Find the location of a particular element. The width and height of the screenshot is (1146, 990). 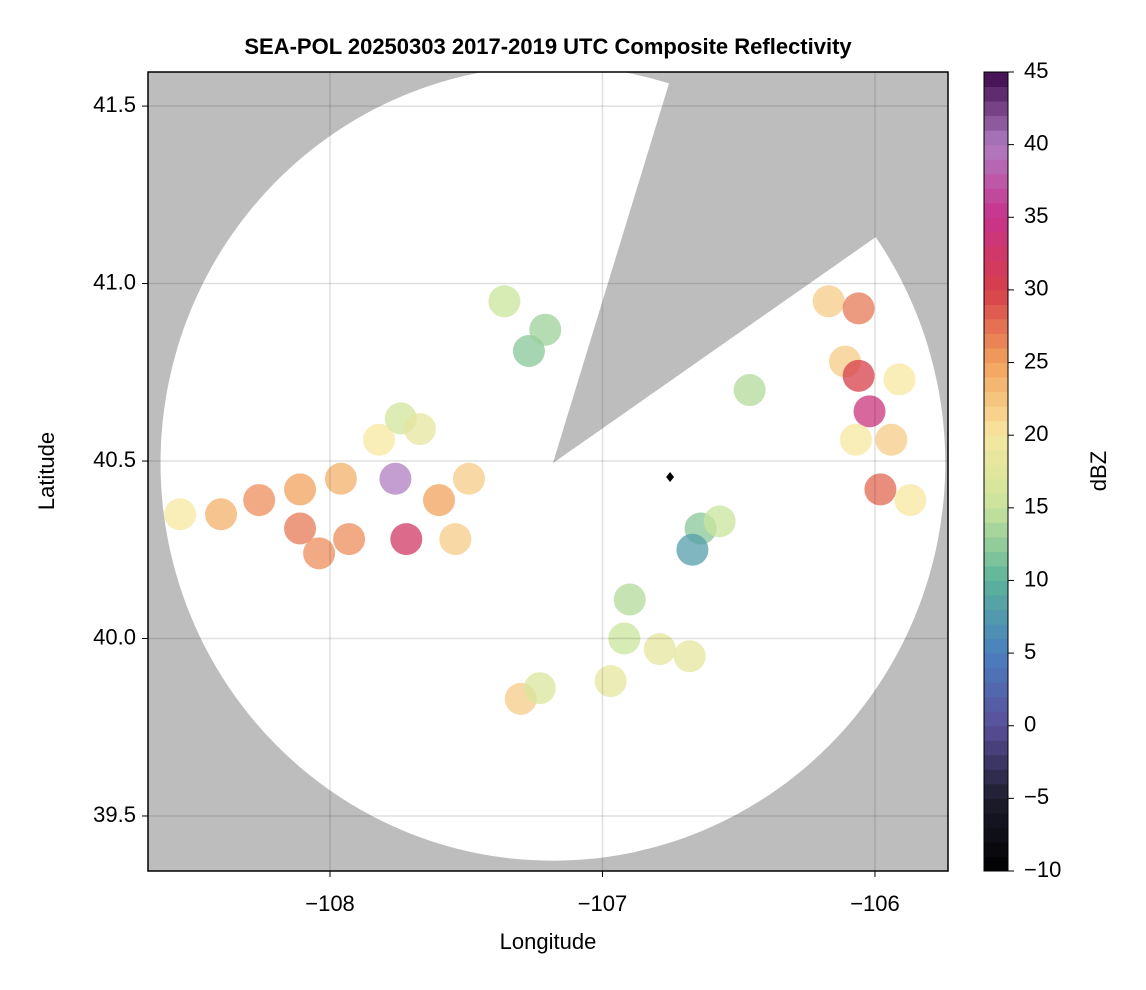

x-axis-label: Longitude is located at coordinates (548, 941).